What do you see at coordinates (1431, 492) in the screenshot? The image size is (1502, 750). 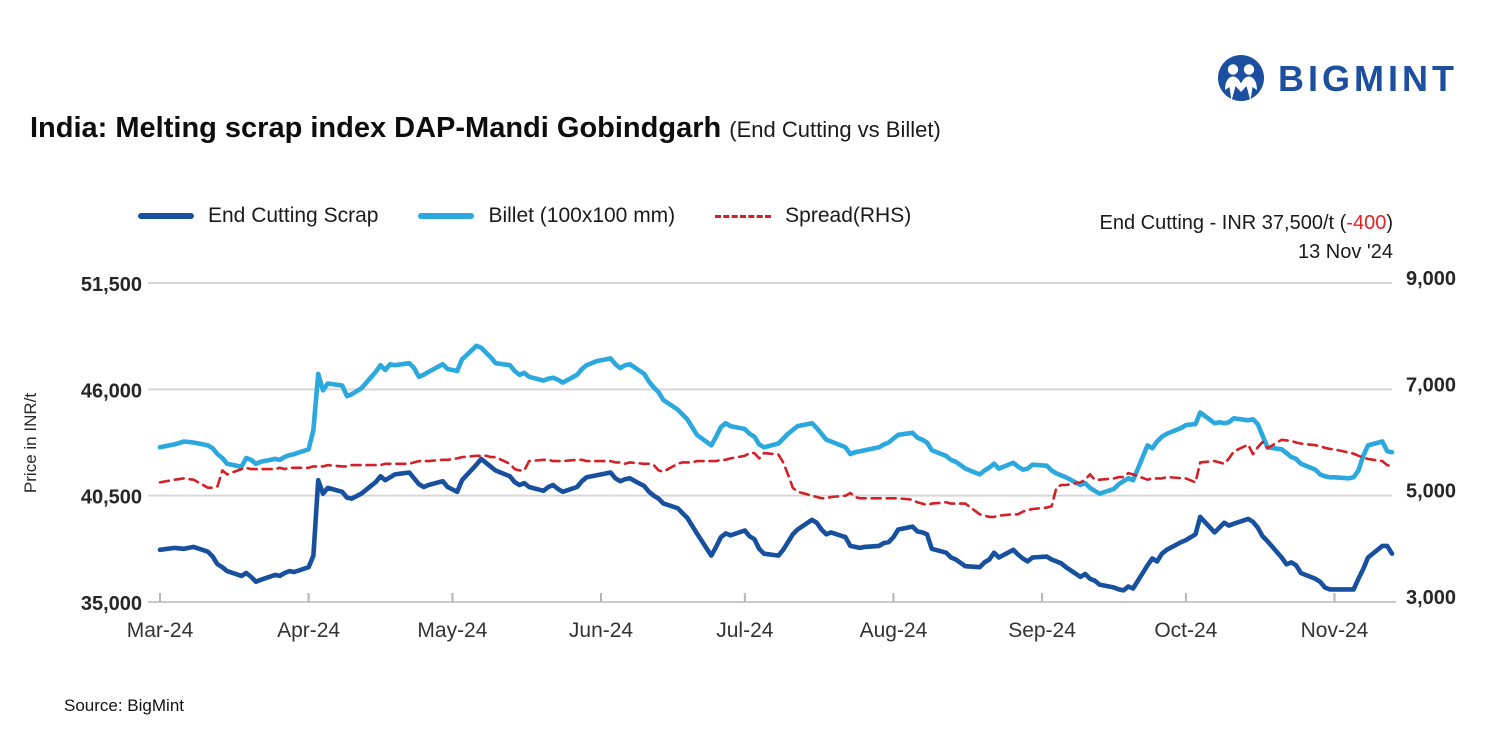 I see `y-right-label-5000: 5,000` at bounding box center [1431, 492].